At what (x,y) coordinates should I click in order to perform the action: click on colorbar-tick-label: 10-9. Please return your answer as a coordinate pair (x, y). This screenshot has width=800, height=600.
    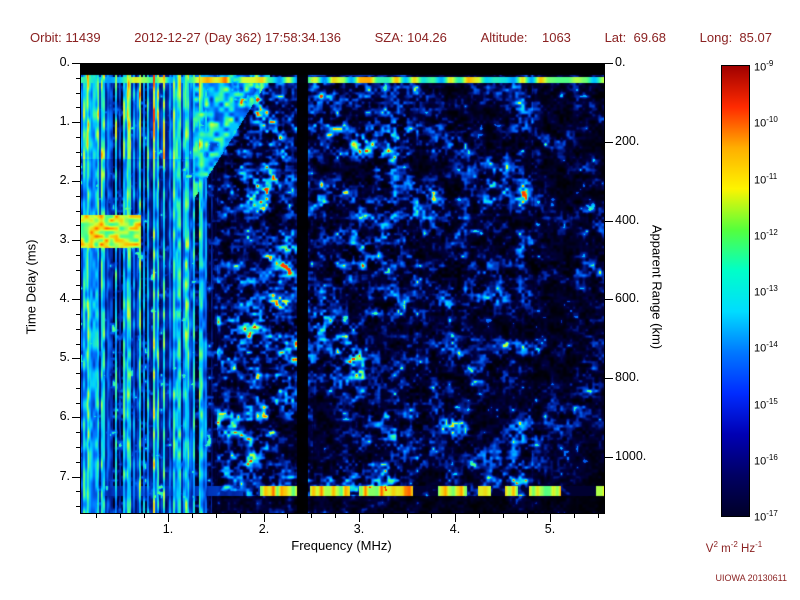
    Looking at the image, I should click on (764, 66).